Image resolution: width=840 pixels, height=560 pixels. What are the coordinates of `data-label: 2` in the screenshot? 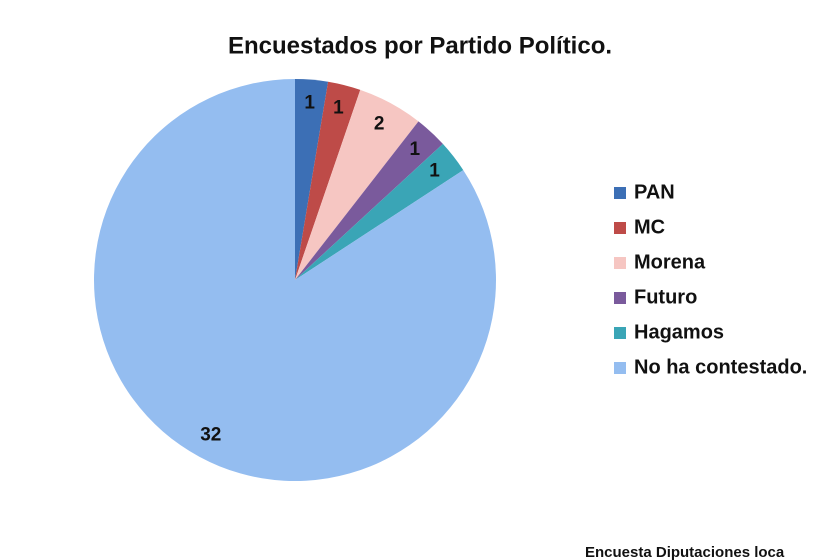 It's located at (379, 123).